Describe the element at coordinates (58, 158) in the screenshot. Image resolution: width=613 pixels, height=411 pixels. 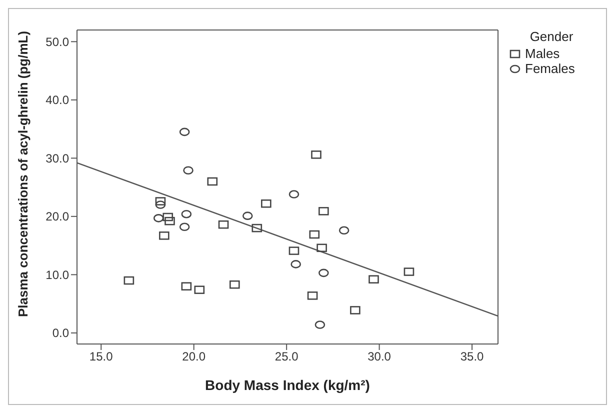
I see `y-tick-label: 30.0` at that location.